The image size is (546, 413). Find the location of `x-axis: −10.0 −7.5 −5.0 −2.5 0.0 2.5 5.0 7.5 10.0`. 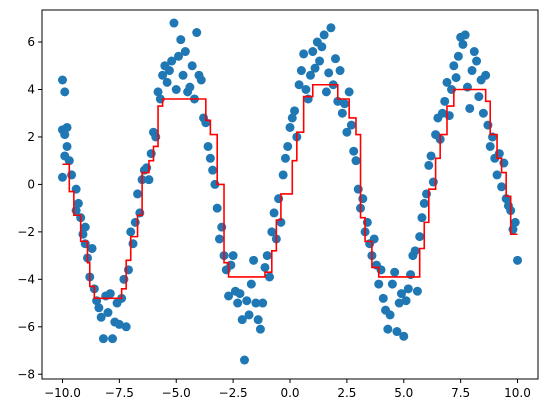

x-axis: −10.0 −7.5 −5.0 −2.5 0.0 2.5 5.0 7.5 10.0 is located at coordinates (287, 389).